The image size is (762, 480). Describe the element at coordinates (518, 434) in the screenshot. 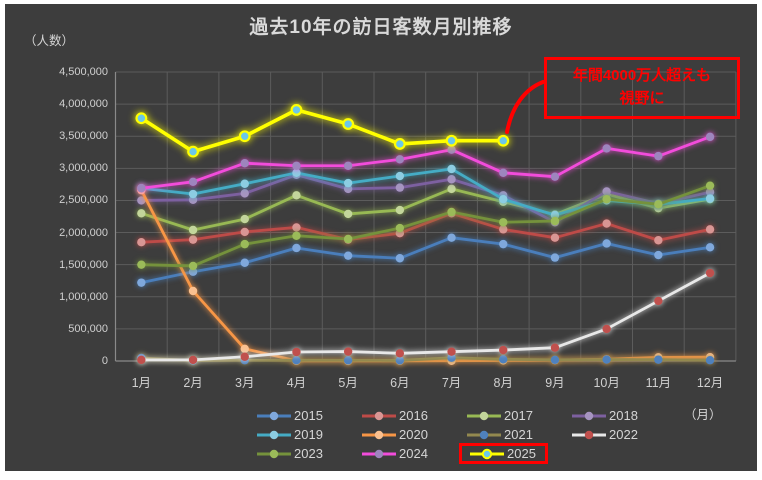

I see `legend-label: 2021` at that location.